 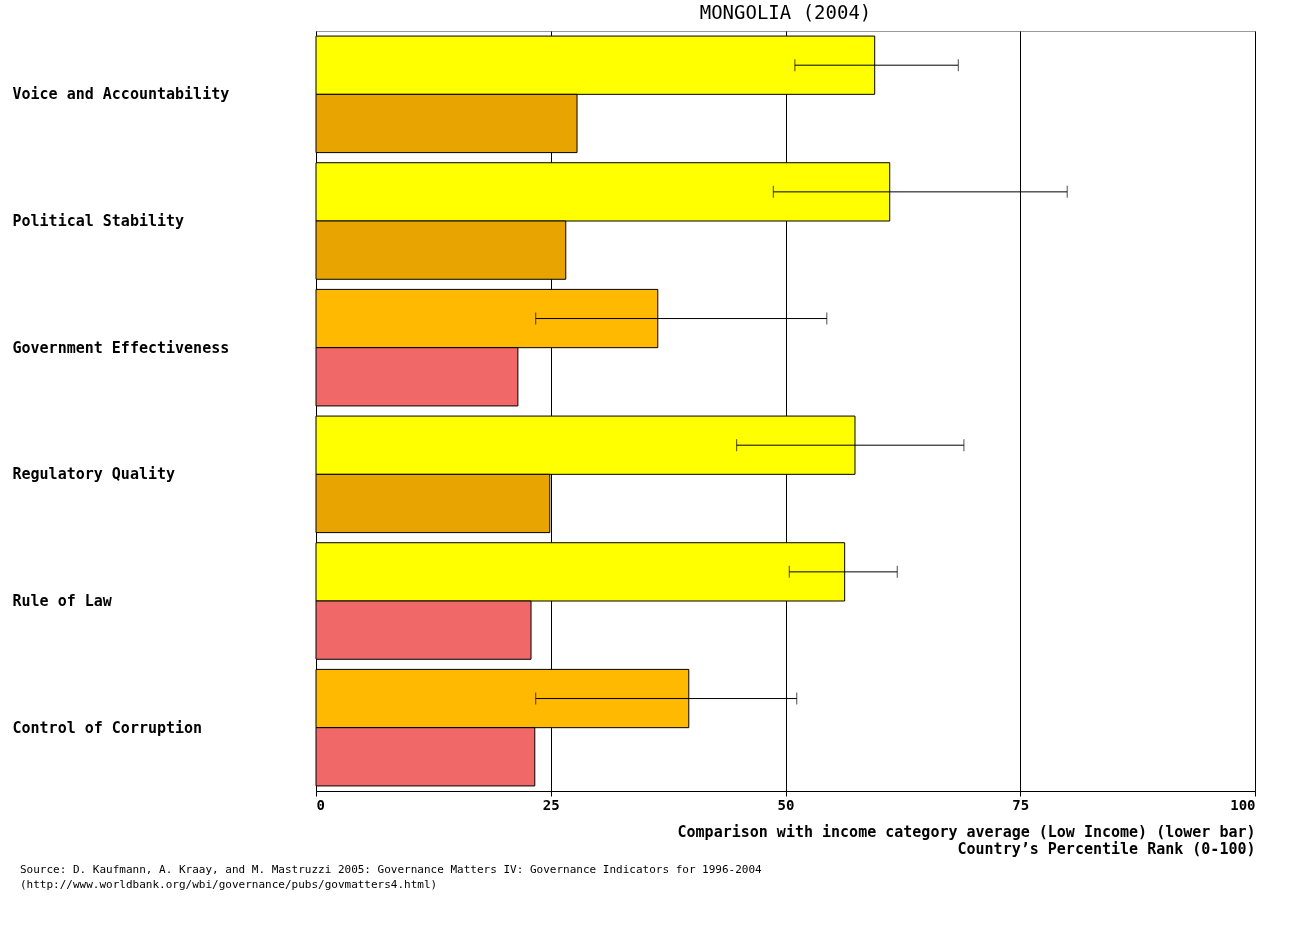 I want to click on source-note: Source: D. Kaufmann, A. Kraay, and M. Mastruzzi 2005: Governance Matters IV: Governance Indicators for 1996-2004, so click(x=391, y=869).